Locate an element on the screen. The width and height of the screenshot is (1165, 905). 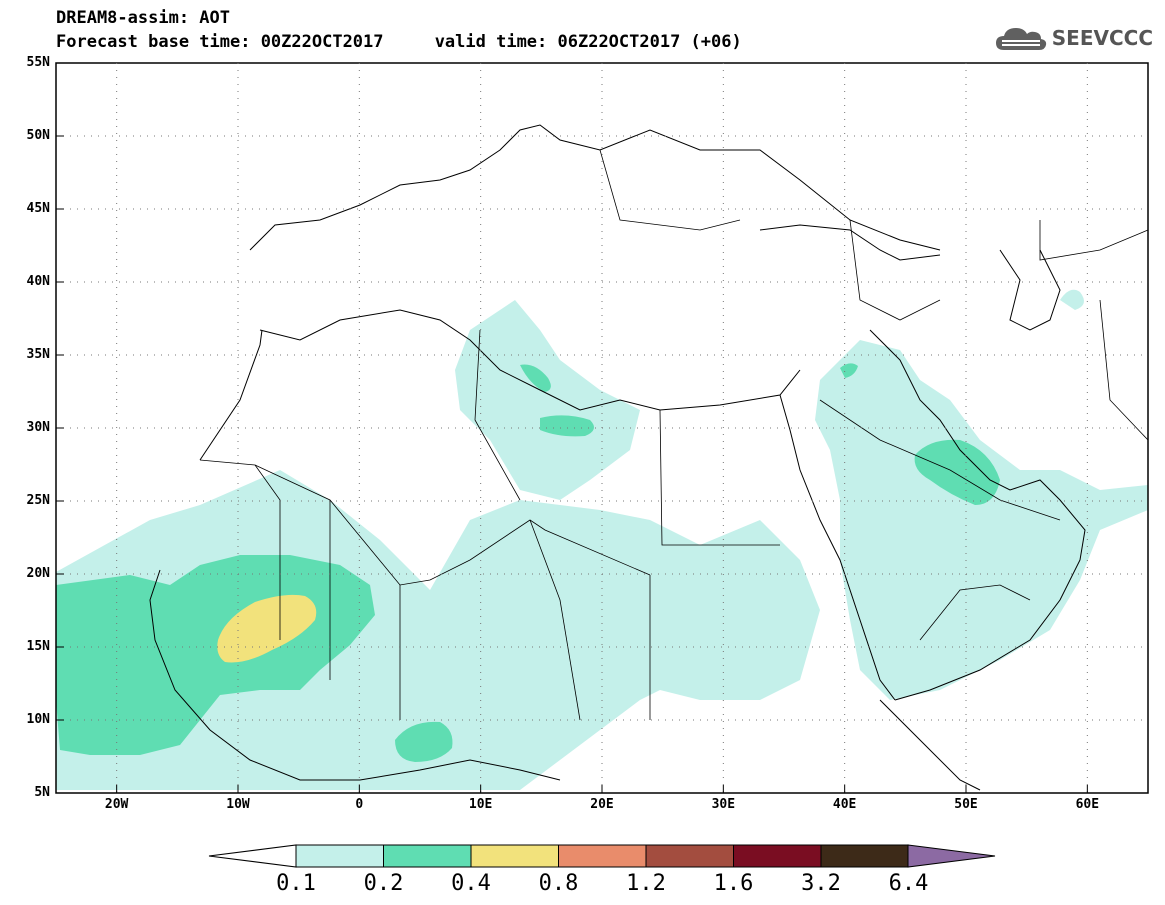
colorbar-label: 0.1 is located at coordinates (296, 883).